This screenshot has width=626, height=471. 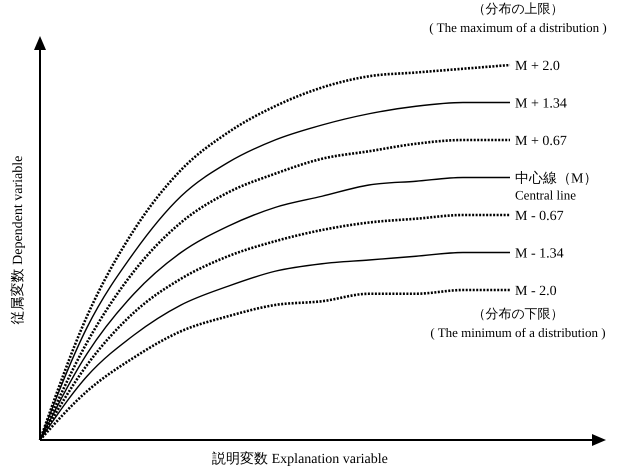 What do you see at coordinates (556, 186) in the screenshot?
I see `series-label: 中心線（M） Central line` at bounding box center [556, 186].